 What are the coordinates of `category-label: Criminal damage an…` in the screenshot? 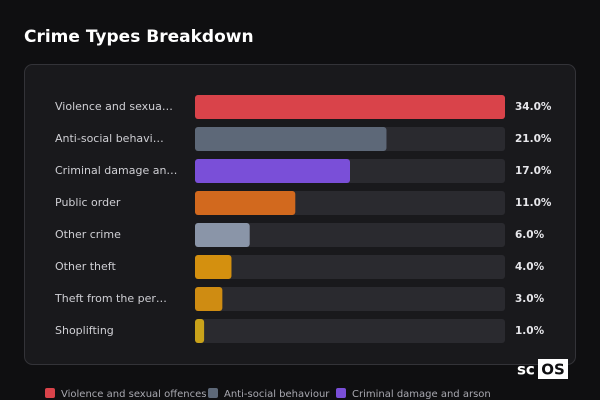 It's located at (116, 170).